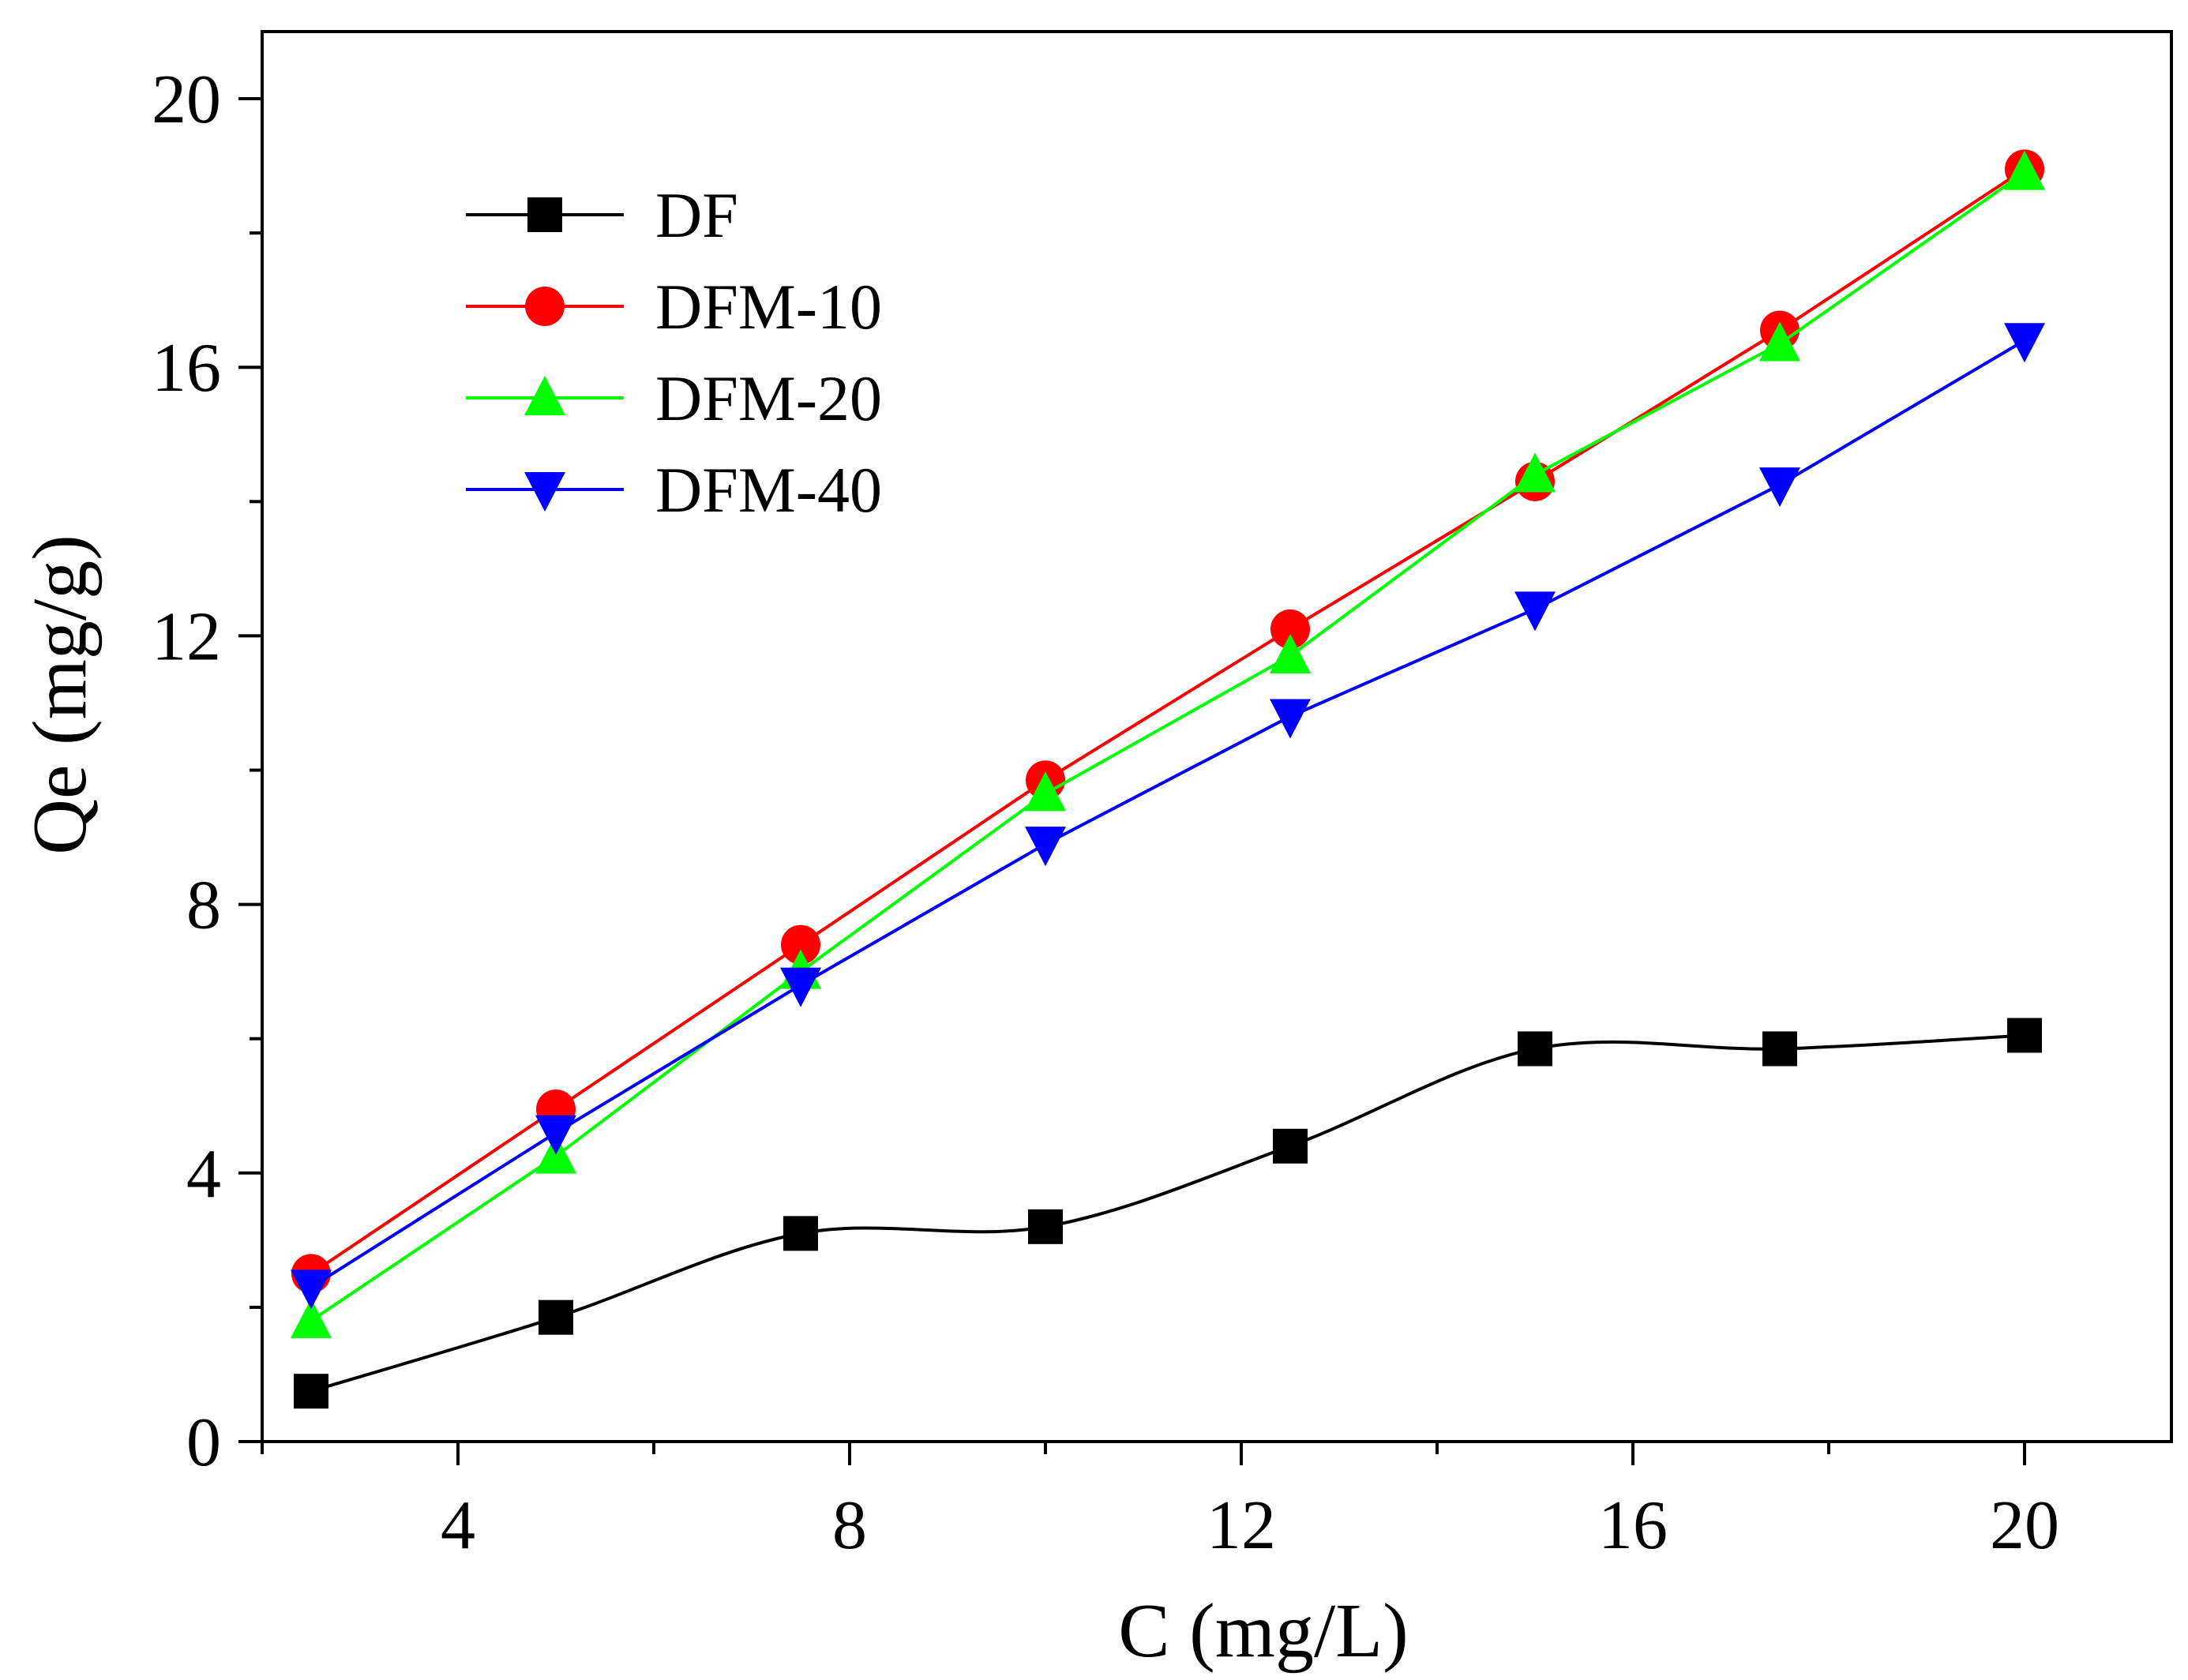  I want to click on x-tick-label: 16, so click(1633, 1525).